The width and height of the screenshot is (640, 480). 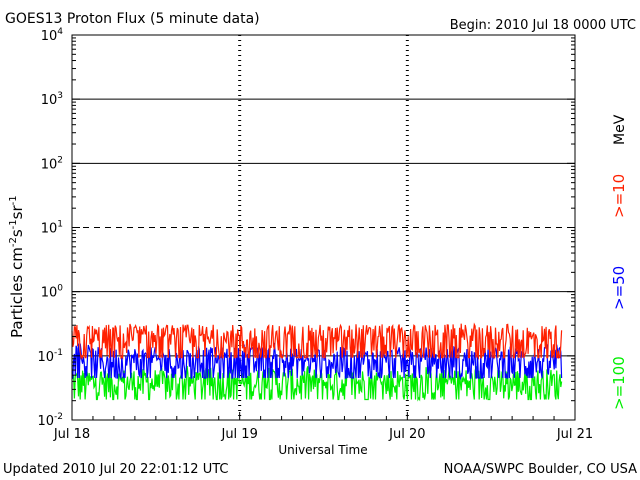 I want to click on y-axis-label: Particles cm-2s-1sr-1, so click(x=17, y=266).